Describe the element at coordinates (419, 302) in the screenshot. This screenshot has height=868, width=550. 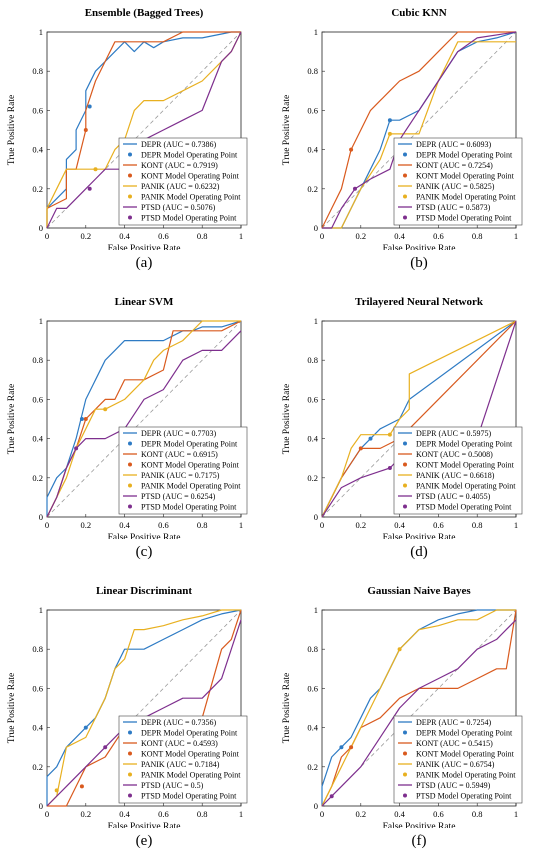
I see `chart-title: Trilayered Neural Network` at that location.